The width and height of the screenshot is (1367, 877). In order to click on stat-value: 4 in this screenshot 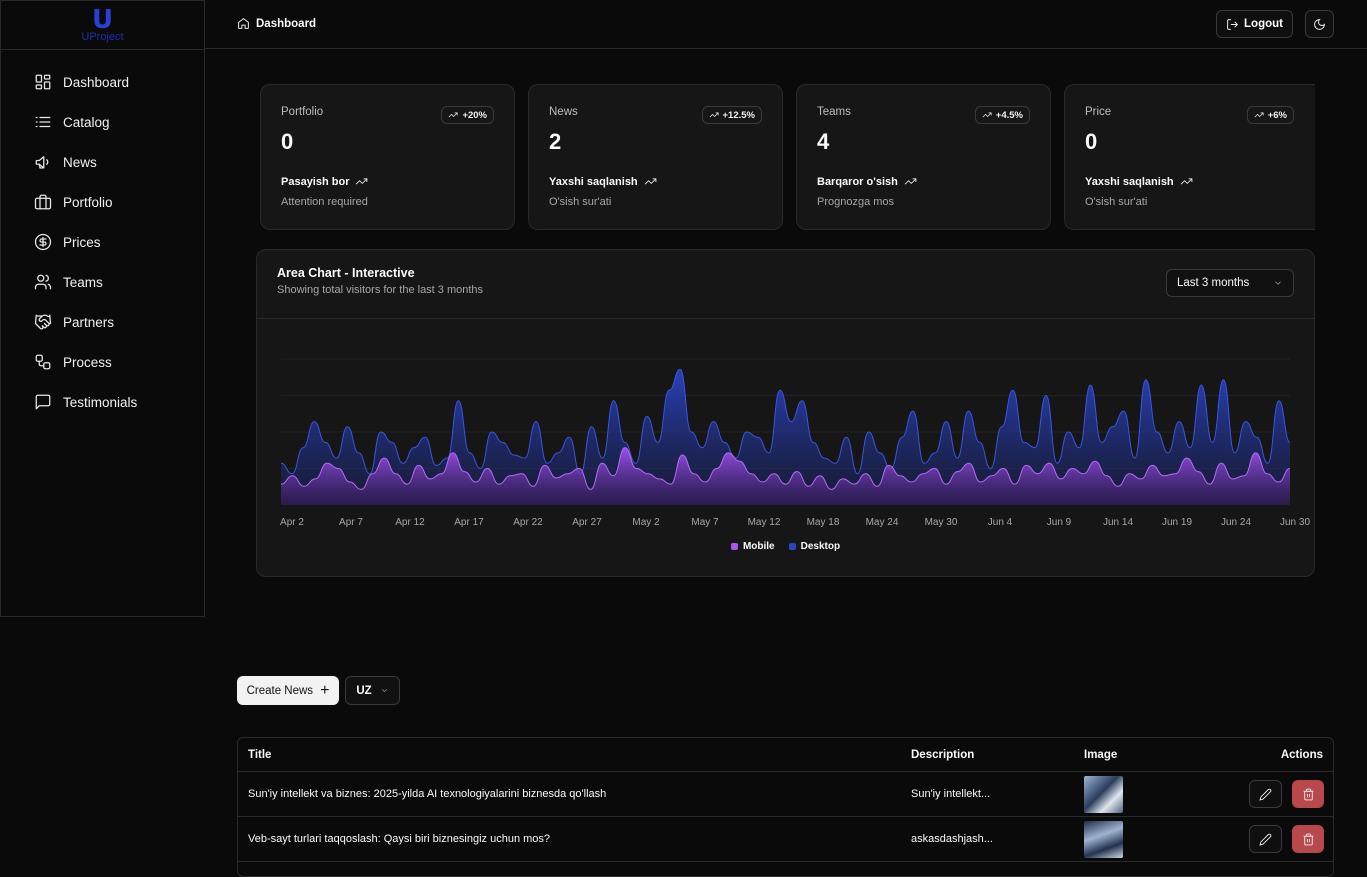, I will do `click(823, 141)`.